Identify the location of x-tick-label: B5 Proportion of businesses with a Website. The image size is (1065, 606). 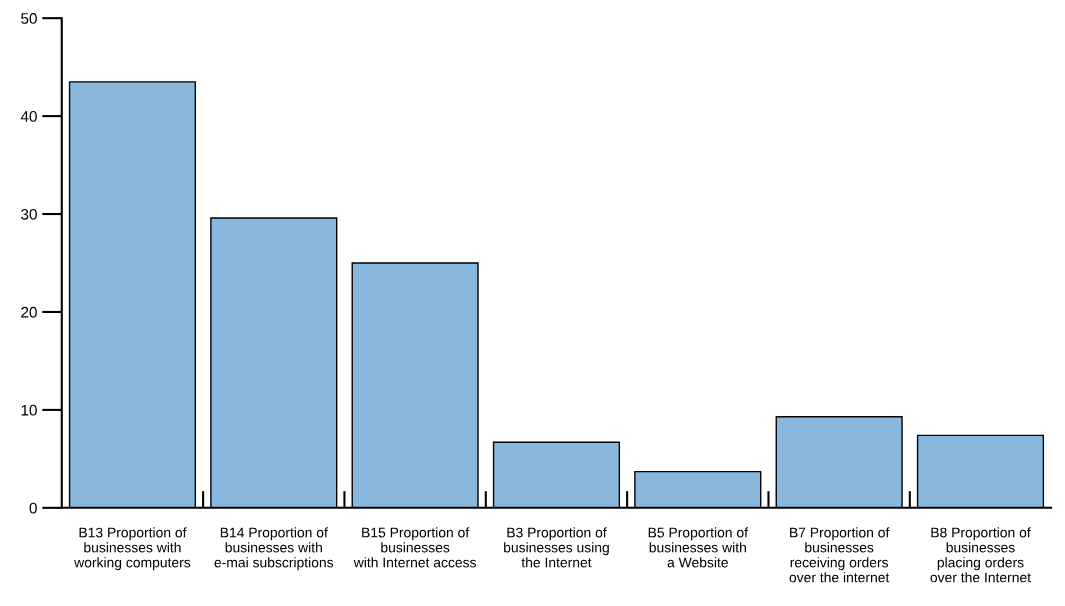
(698, 547).